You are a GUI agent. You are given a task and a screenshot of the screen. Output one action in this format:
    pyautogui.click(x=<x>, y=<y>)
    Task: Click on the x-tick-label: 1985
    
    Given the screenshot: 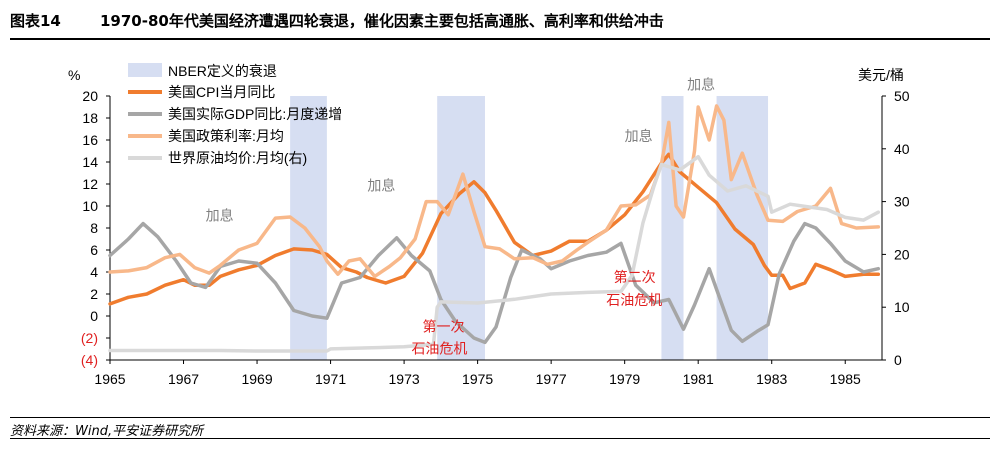 What is the action you would take?
    pyautogui.click(x=845, y=379)
    